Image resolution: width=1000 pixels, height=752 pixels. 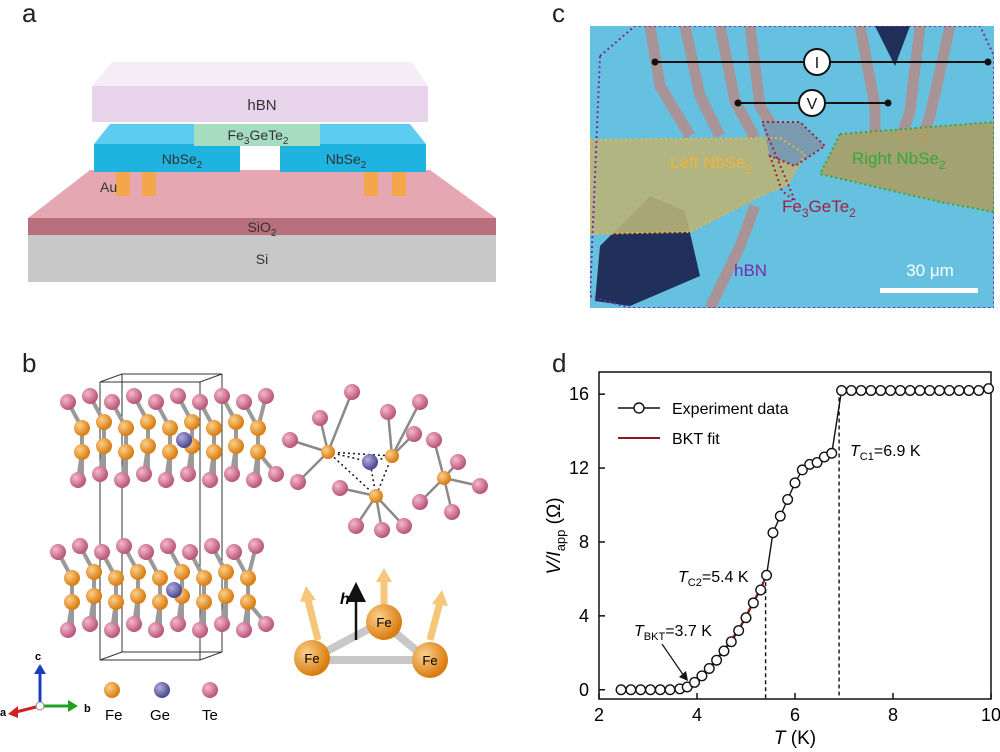 What do you see at coordinates (892, 46) in the screenshot?
I see `dark-flake` at bounding box center [892, 46].